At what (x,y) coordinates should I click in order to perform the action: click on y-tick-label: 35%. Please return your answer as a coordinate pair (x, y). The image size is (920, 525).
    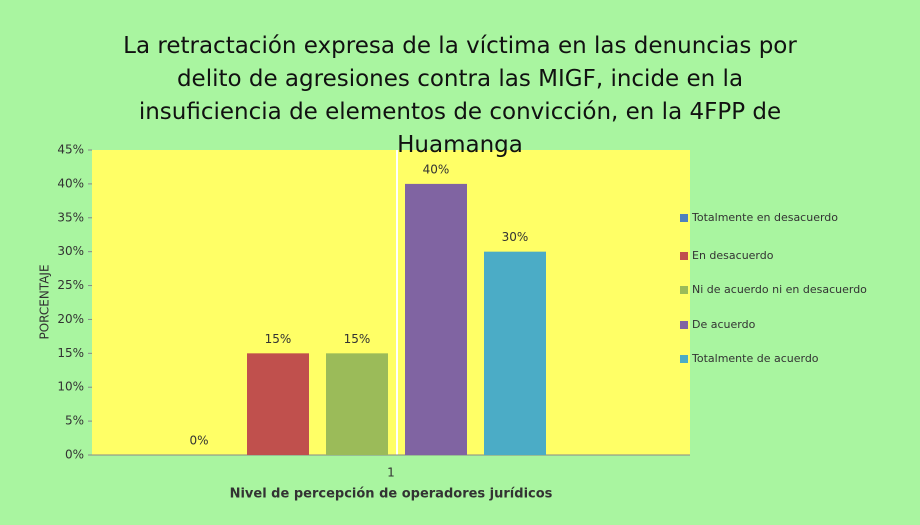
    Looking at the image, I should click on (70, 217).